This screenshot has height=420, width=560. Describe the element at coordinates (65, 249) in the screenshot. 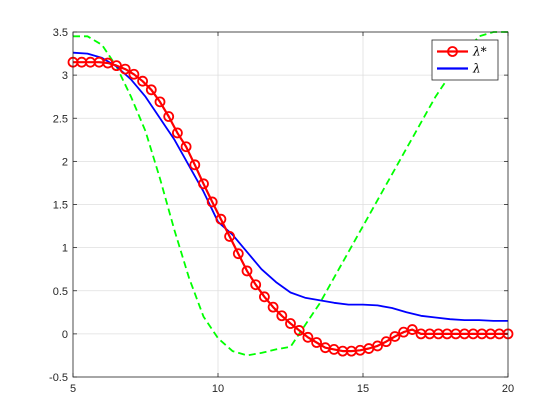

I see `y-tick-label: 1` at that location.